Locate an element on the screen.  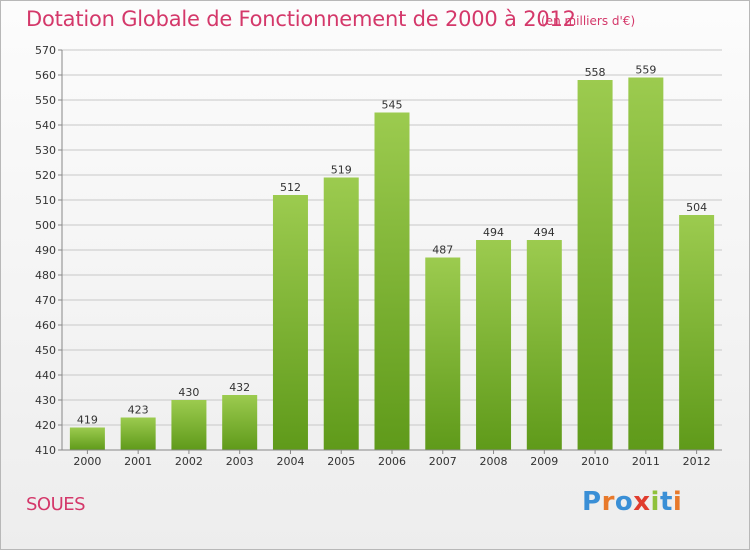
place-name: SOUES is located at coordinates (56, 504).